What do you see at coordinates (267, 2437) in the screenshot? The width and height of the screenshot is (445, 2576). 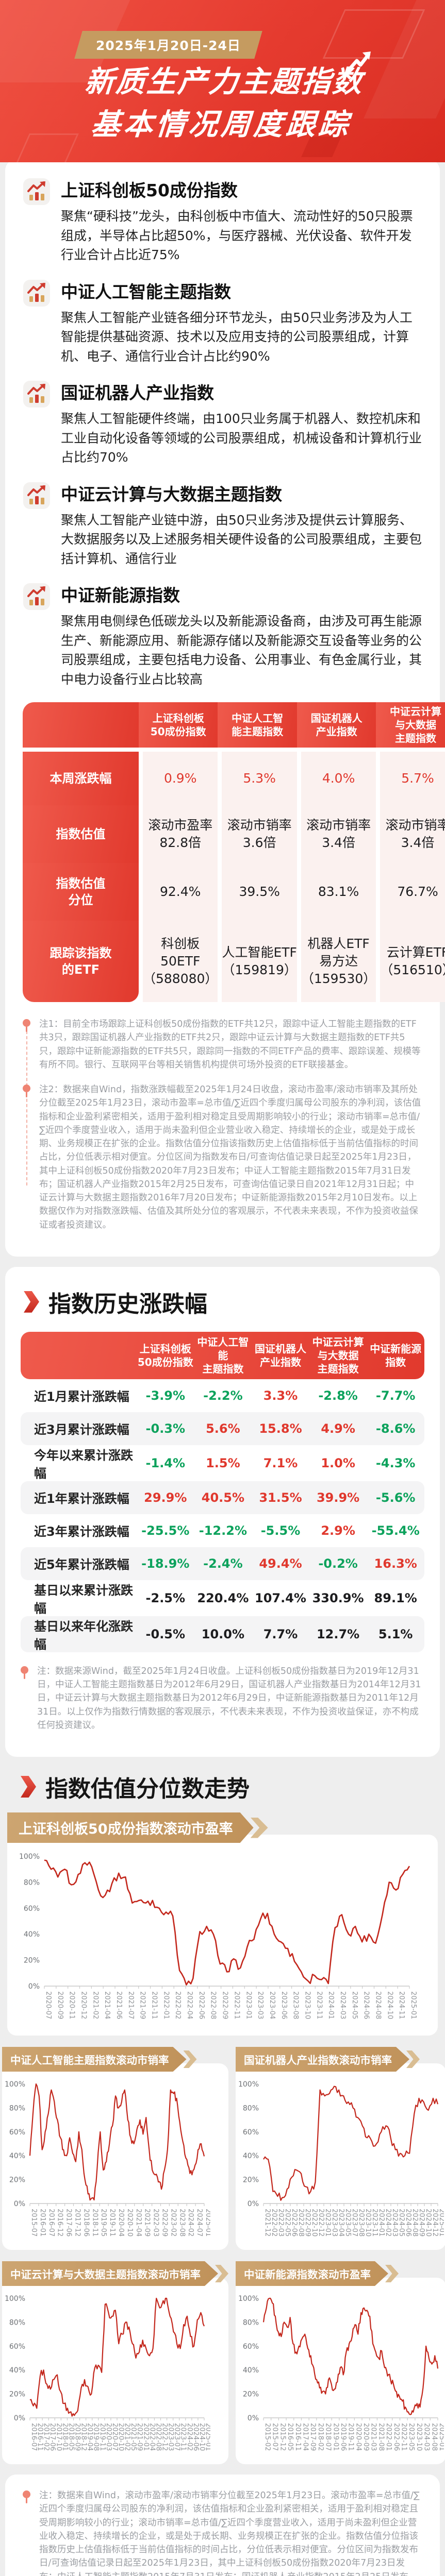 I see `svg-text: 2015-02` at bounding box center [267, 2437].